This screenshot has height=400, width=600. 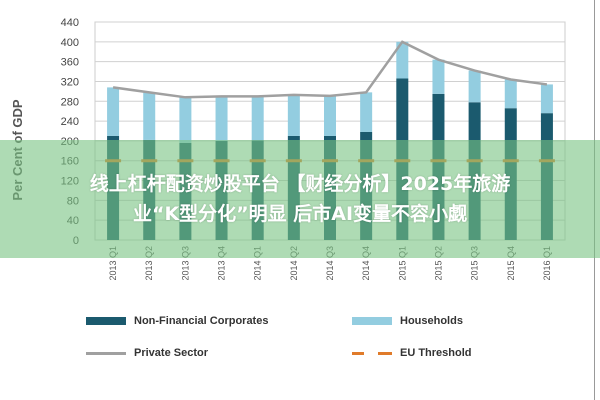 What do you see at coordinates (70, 63) in the screenshot?
I see `y-tick-label: 360` at bounding box center [70, 63].